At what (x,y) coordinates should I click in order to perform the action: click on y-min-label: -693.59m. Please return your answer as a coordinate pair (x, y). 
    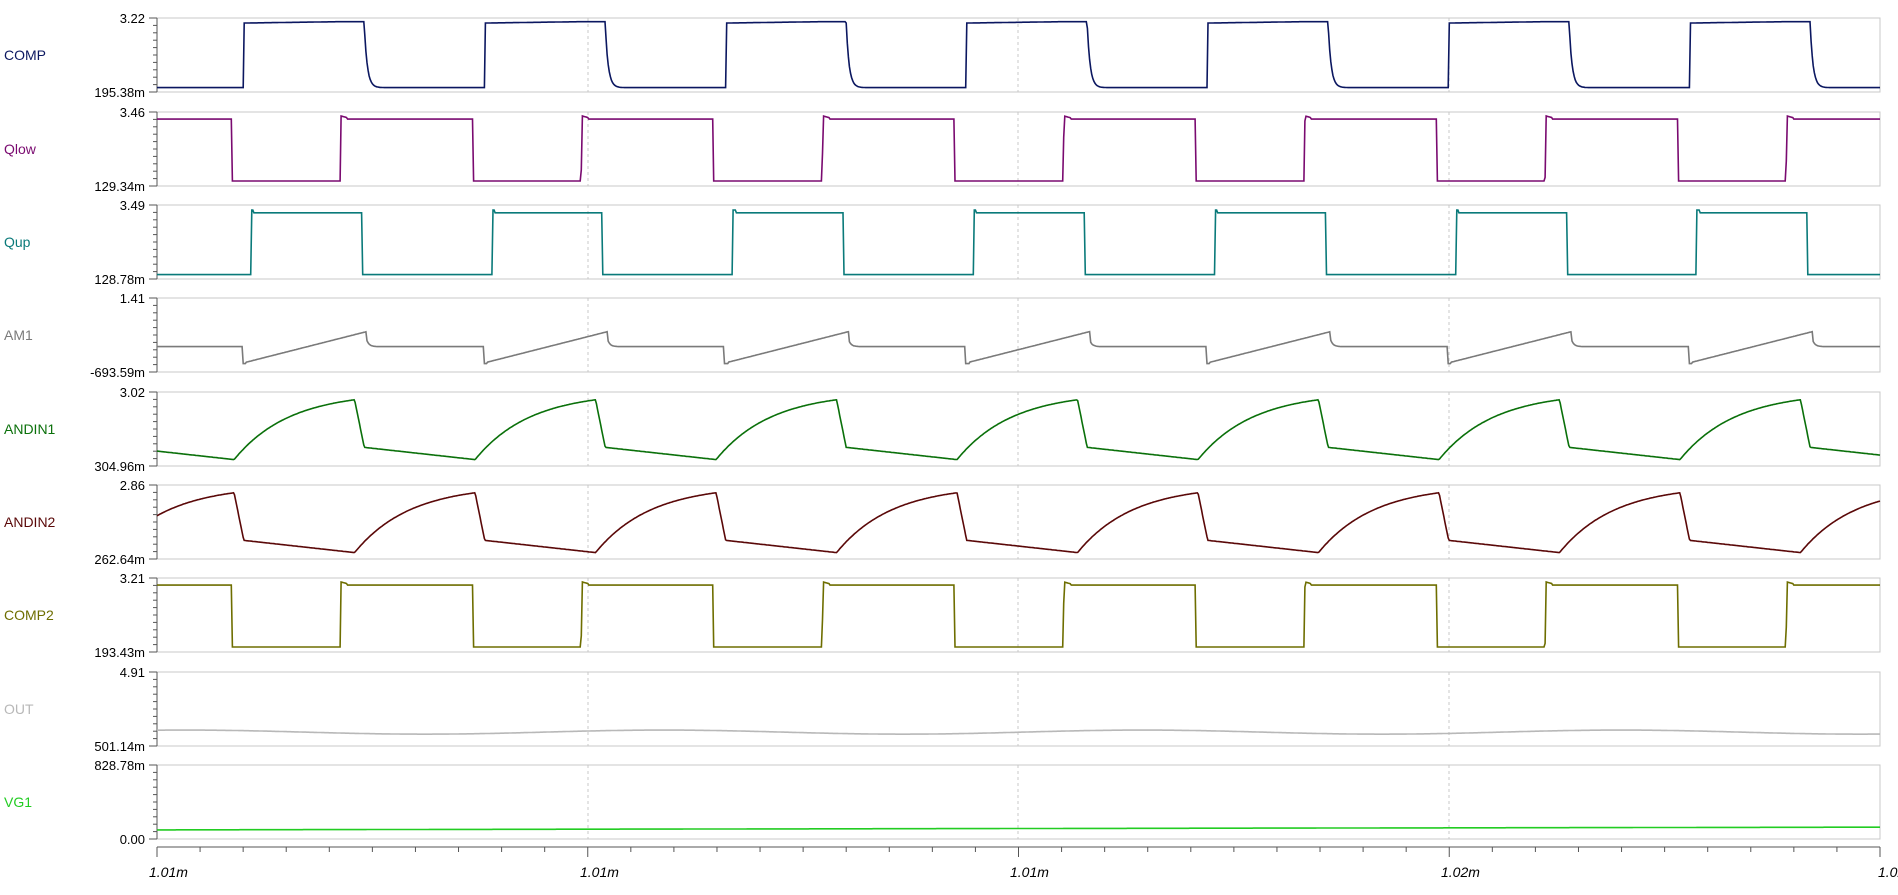
    Looking at the image, I should click on (117, 372).